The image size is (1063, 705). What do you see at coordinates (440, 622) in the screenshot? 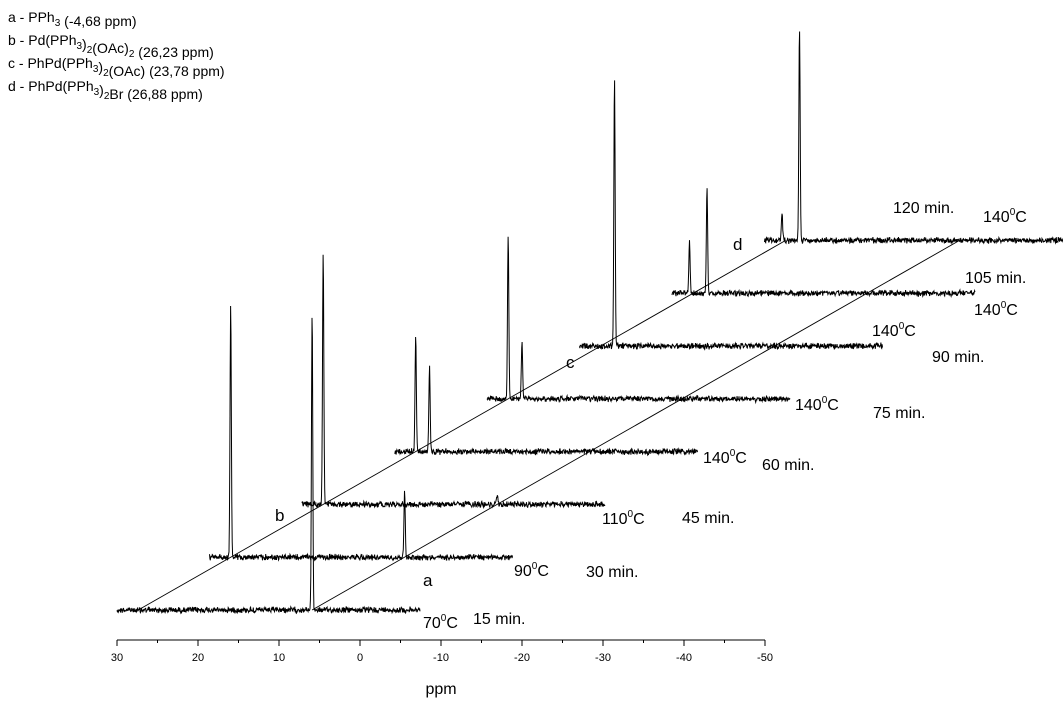
I see `trace-temperature-label: 700C` at bounding box center [440, 622].